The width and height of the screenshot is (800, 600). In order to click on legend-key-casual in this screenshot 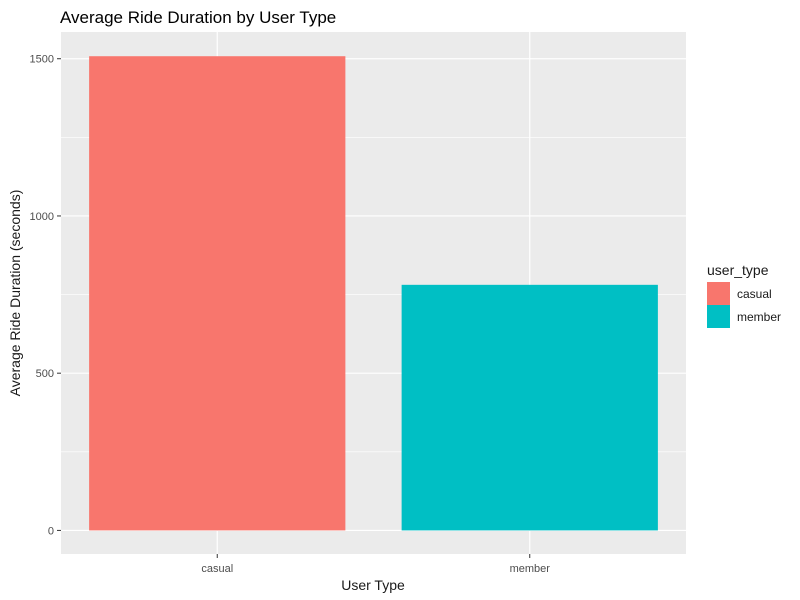, I will do `click(718, 293)`.